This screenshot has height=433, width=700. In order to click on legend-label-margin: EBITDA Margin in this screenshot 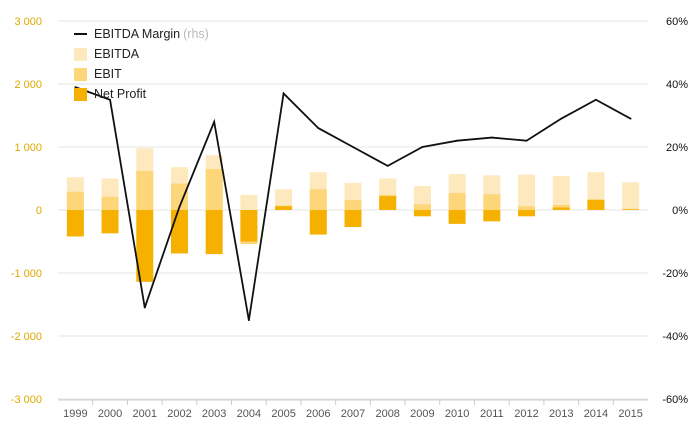, I will do `click(137, 34)`.